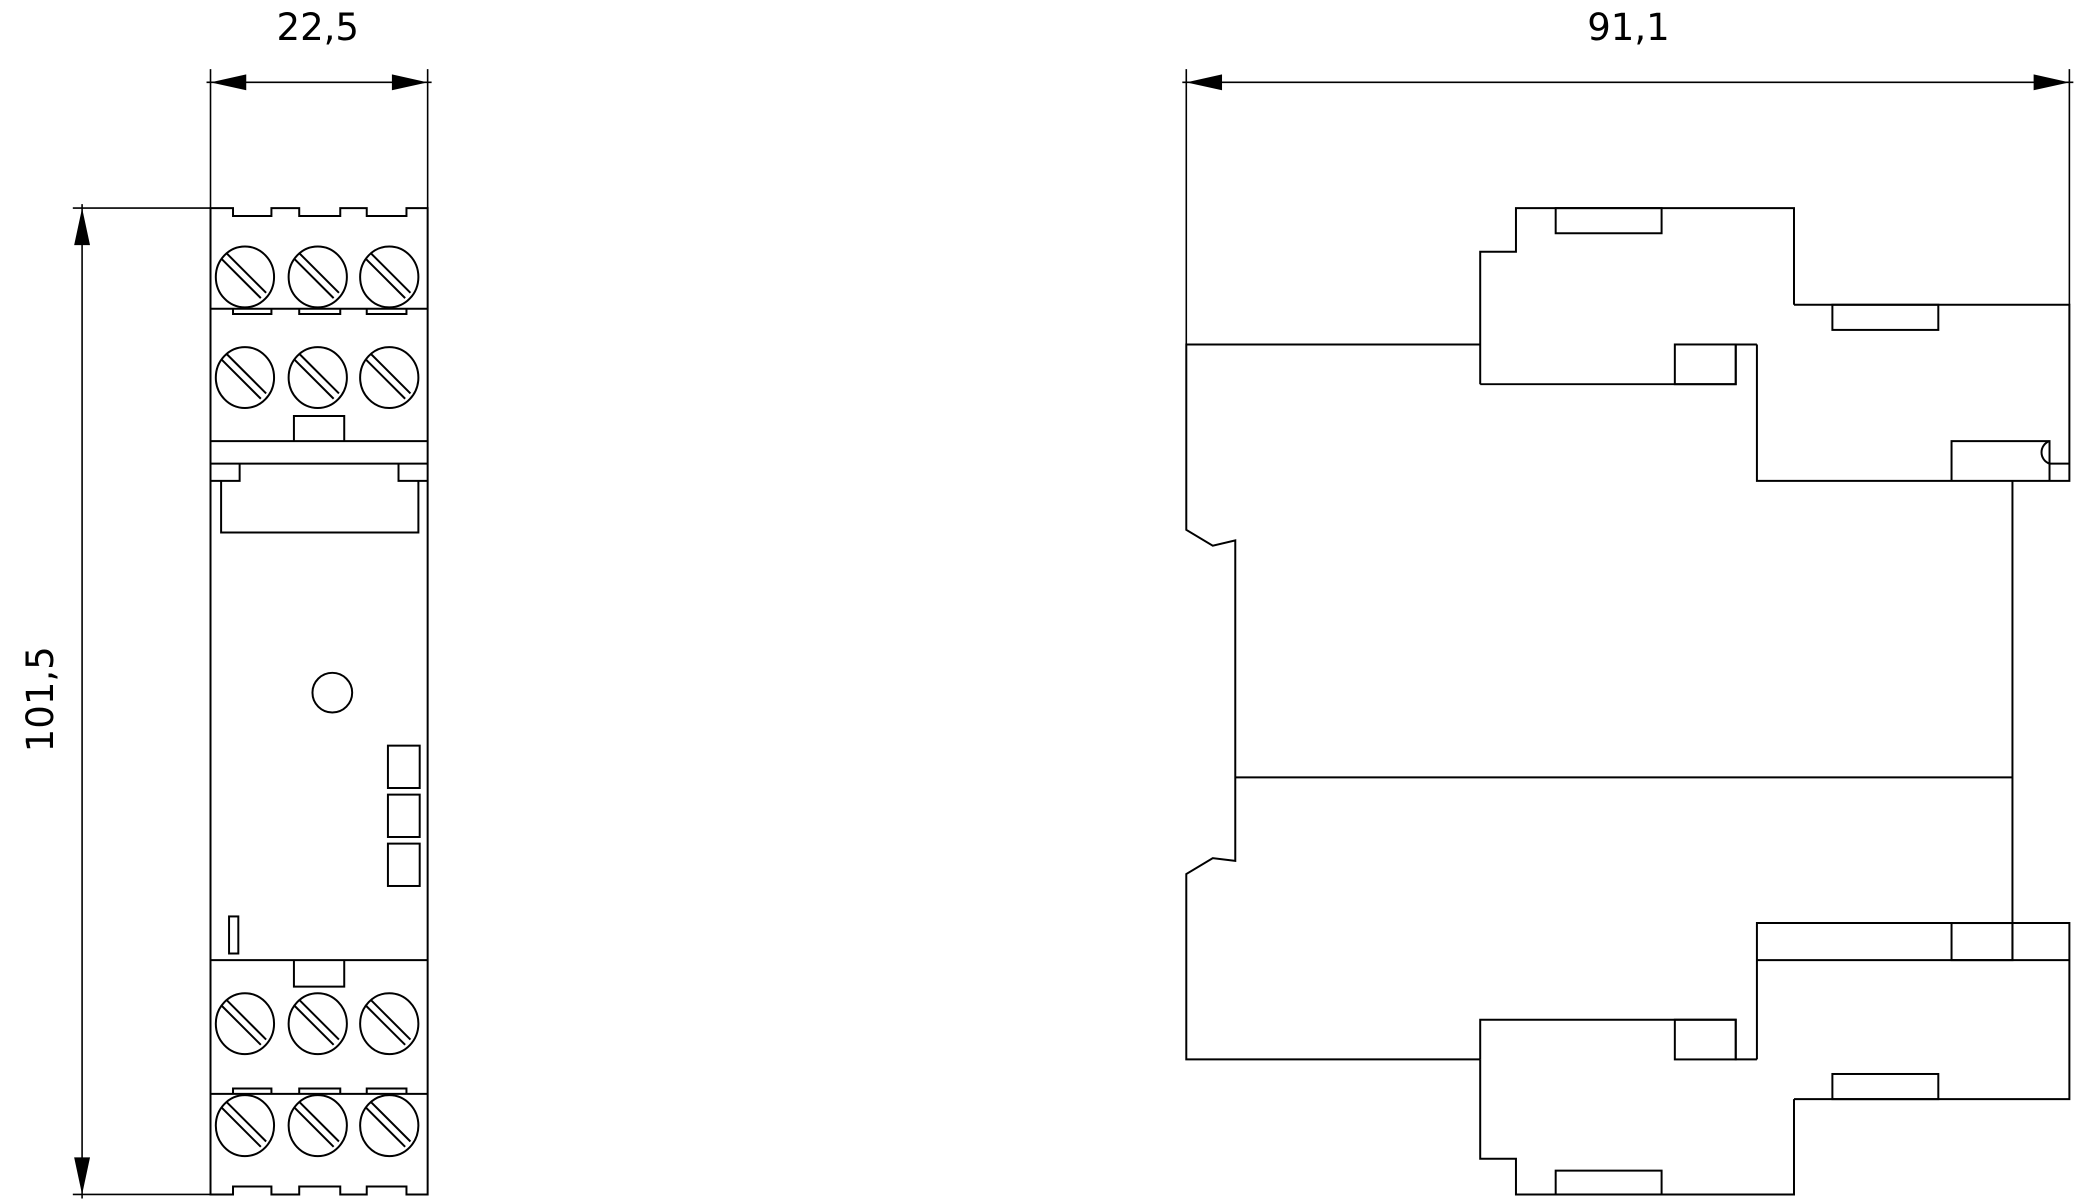  What do you see at coordinates (332, 692) in the screenshot?
I see `status-led` at bounding box center [332, 692].